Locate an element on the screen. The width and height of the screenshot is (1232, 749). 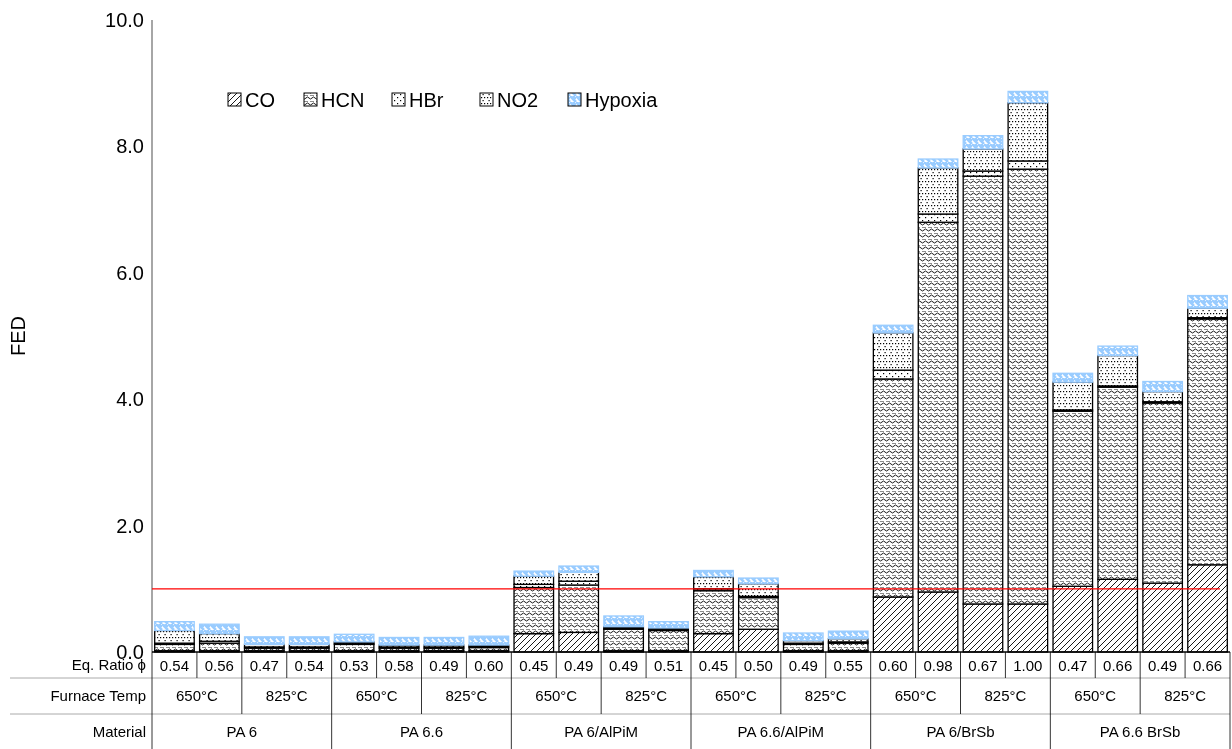
x-tick-label: 0.50 is located at coordinates (758, 666).